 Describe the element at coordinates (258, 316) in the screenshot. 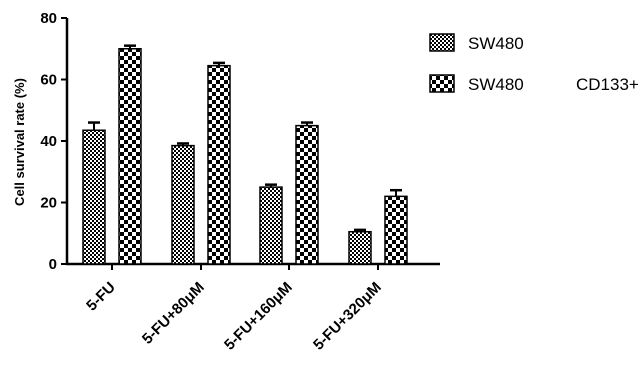

I see `x-tick-label: 5-FU+160μM` at that location.